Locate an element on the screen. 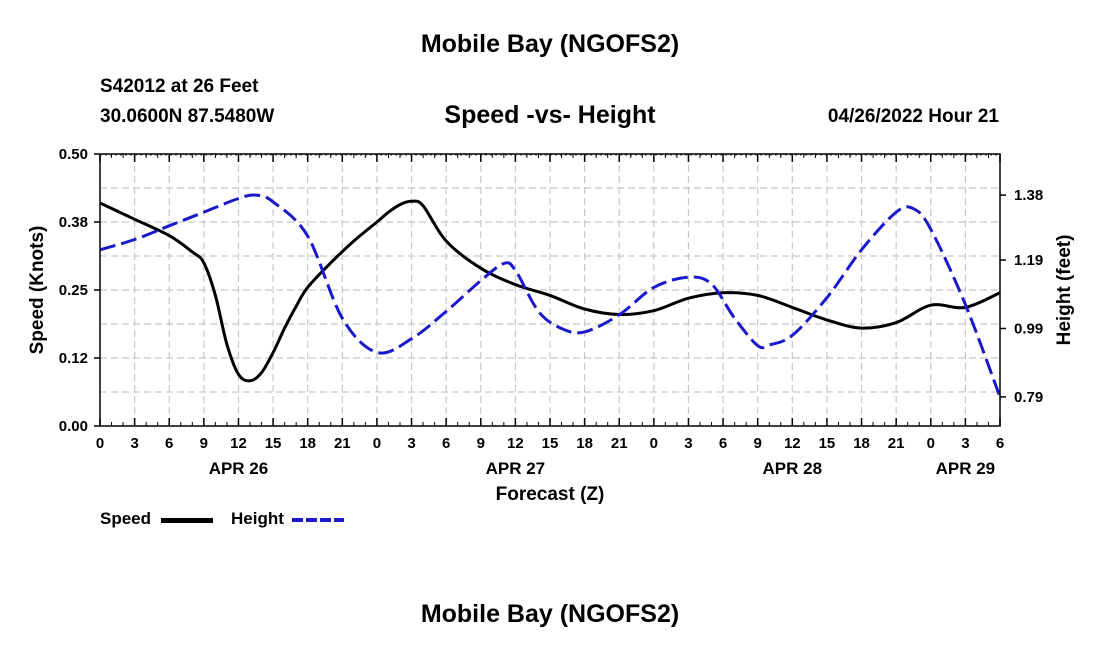  y-left-tick-label: 0.38 is located at coordinates (73, 222).